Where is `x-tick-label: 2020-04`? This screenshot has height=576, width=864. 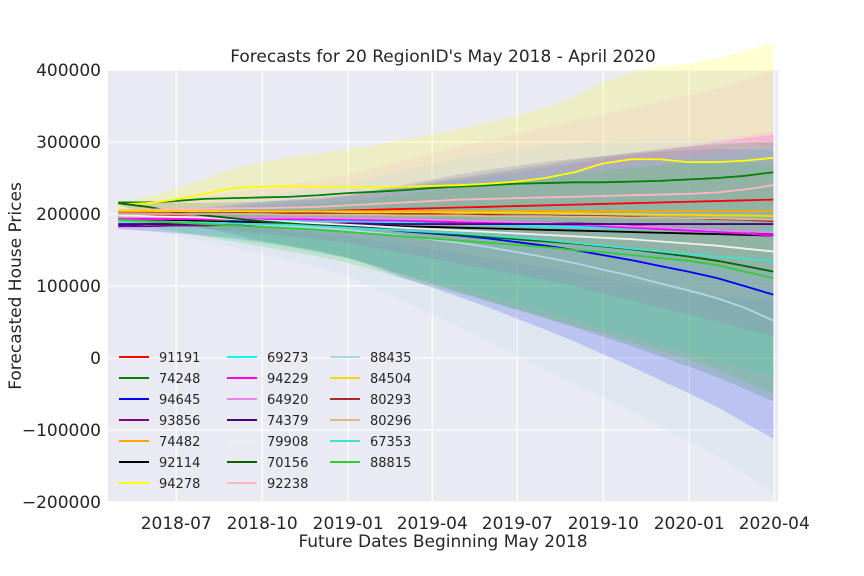
x-tick-label: 2020-04 is located at coordinates (774, 524).